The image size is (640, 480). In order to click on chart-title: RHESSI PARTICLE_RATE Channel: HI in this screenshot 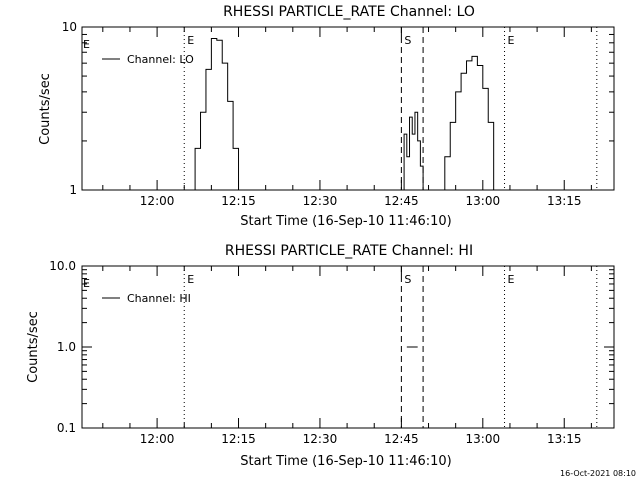, I will do `click(349, 251)`.